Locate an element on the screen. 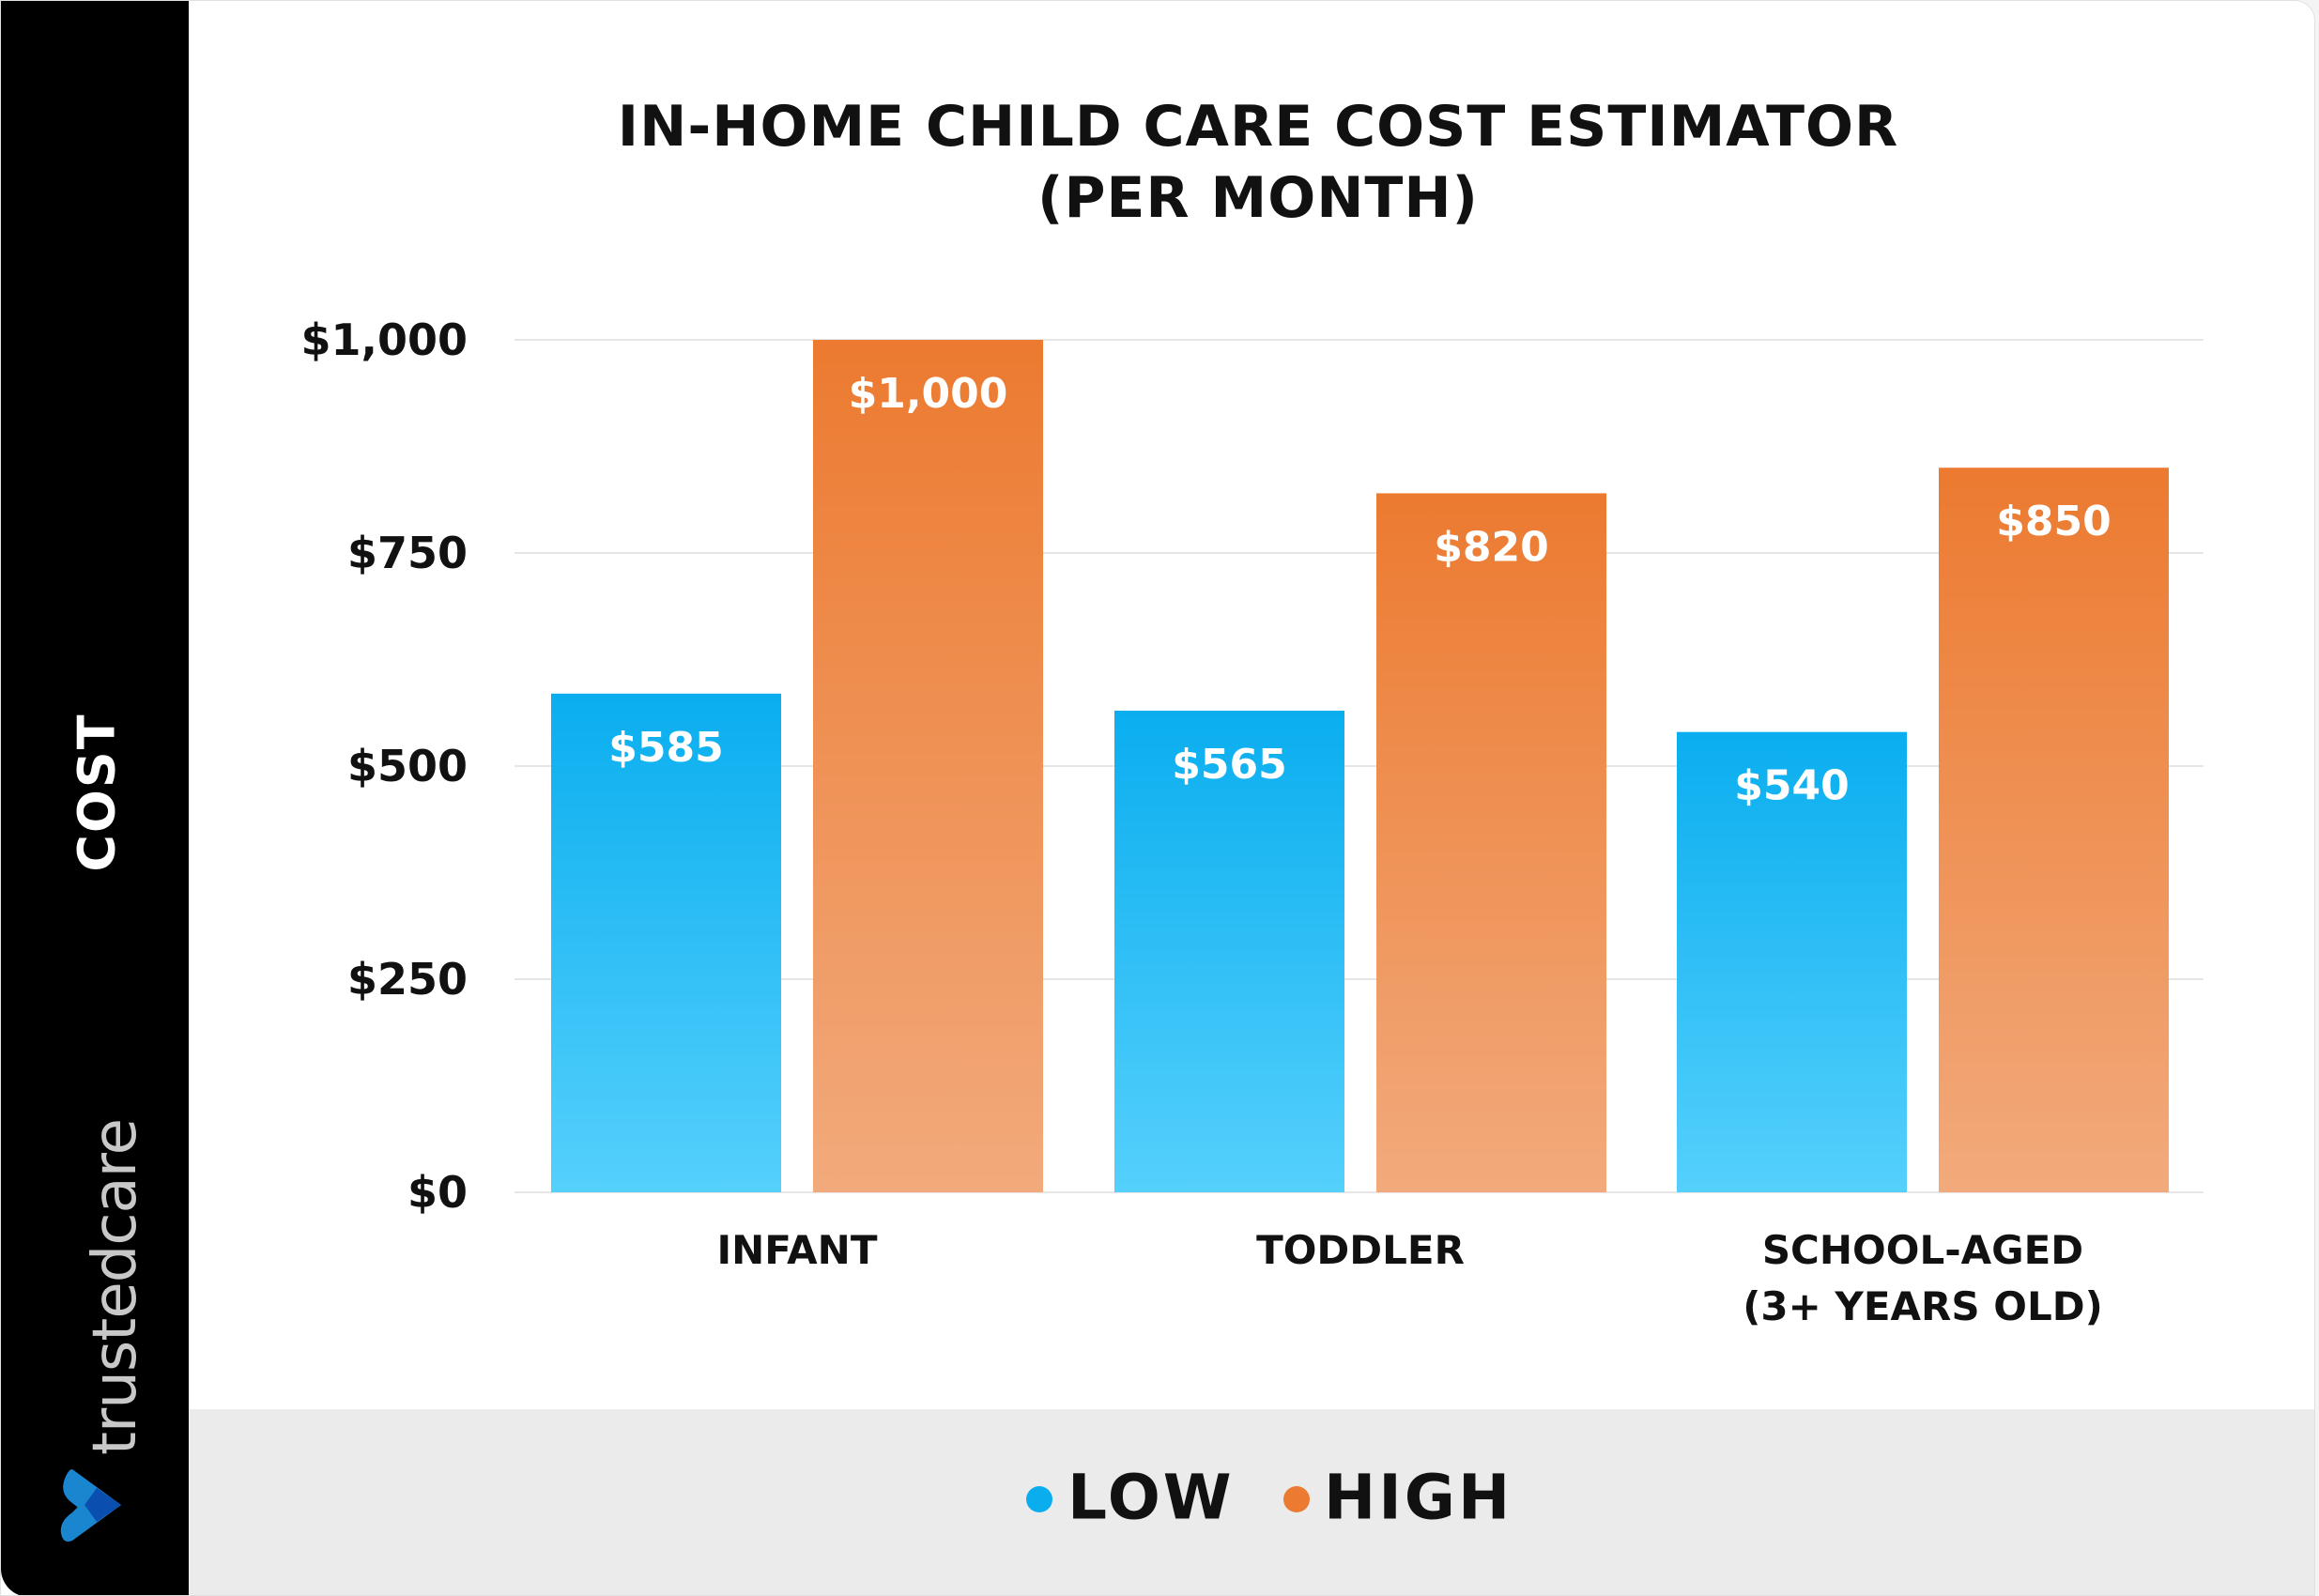 The width and height of the screenshot is (2319, 1596). legend-low-dot is located at coordinates (1039, 1499).